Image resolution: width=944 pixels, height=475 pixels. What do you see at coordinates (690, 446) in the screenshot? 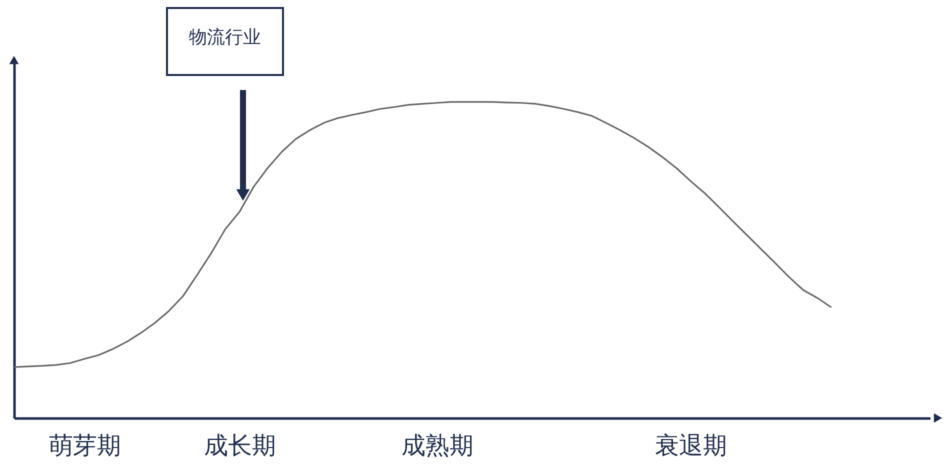
I see `x-tick-label: 衰退期` at bounding box center [690, 446].